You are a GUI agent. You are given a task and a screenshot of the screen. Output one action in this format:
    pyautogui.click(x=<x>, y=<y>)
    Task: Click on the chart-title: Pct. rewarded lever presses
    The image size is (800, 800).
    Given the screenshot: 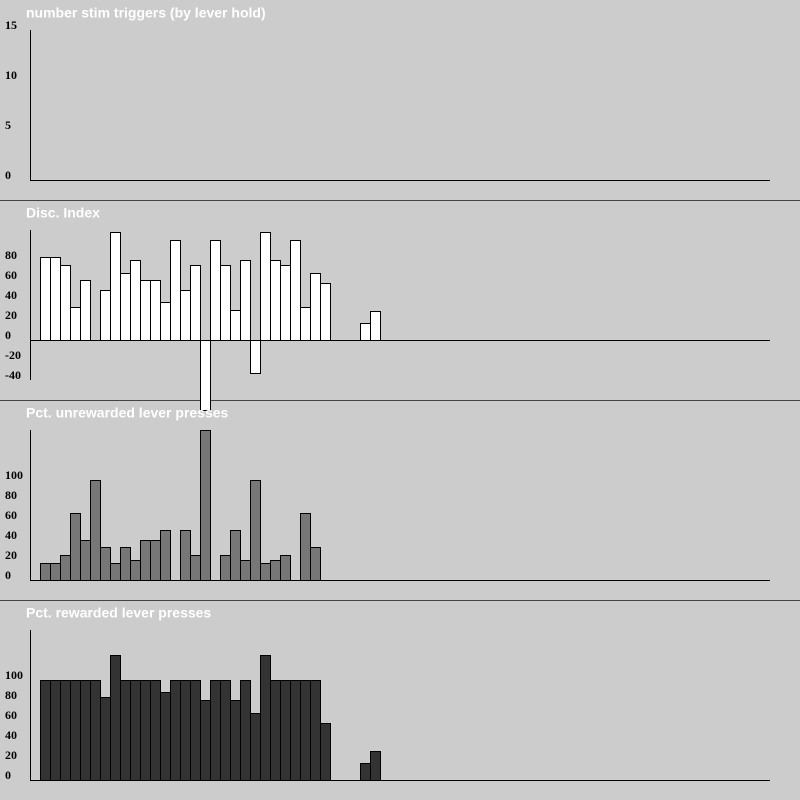 What is the action you would take?
    pyautogui.click(x=118, y=613)
    